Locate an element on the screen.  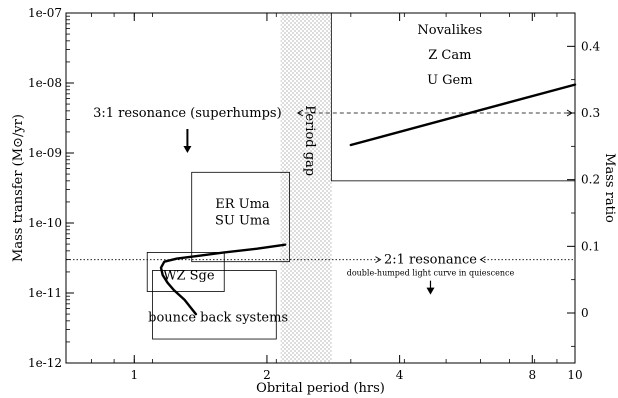
period-gap-band is located at coordinates (306, 188).